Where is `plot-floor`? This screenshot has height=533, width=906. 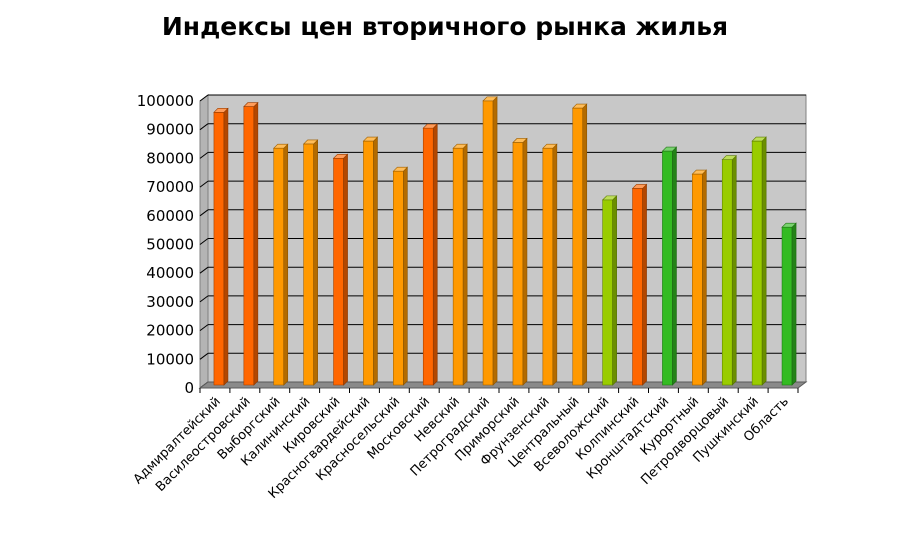 plot-floor is located at coordinates (503, 385).